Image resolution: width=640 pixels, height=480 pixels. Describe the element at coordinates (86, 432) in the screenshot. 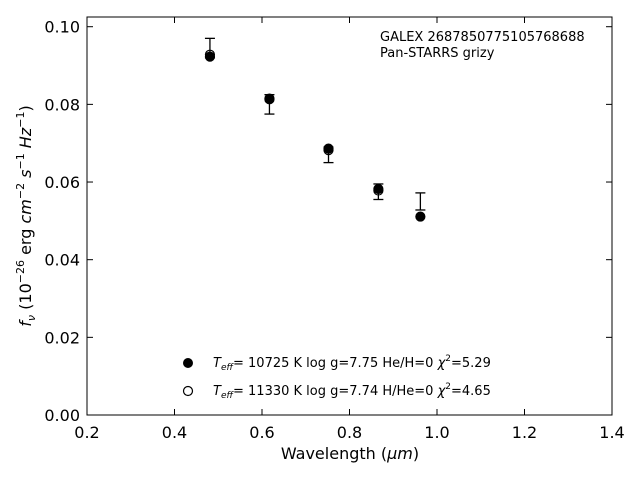

I see `x-tick-label: 0.2` at that location.